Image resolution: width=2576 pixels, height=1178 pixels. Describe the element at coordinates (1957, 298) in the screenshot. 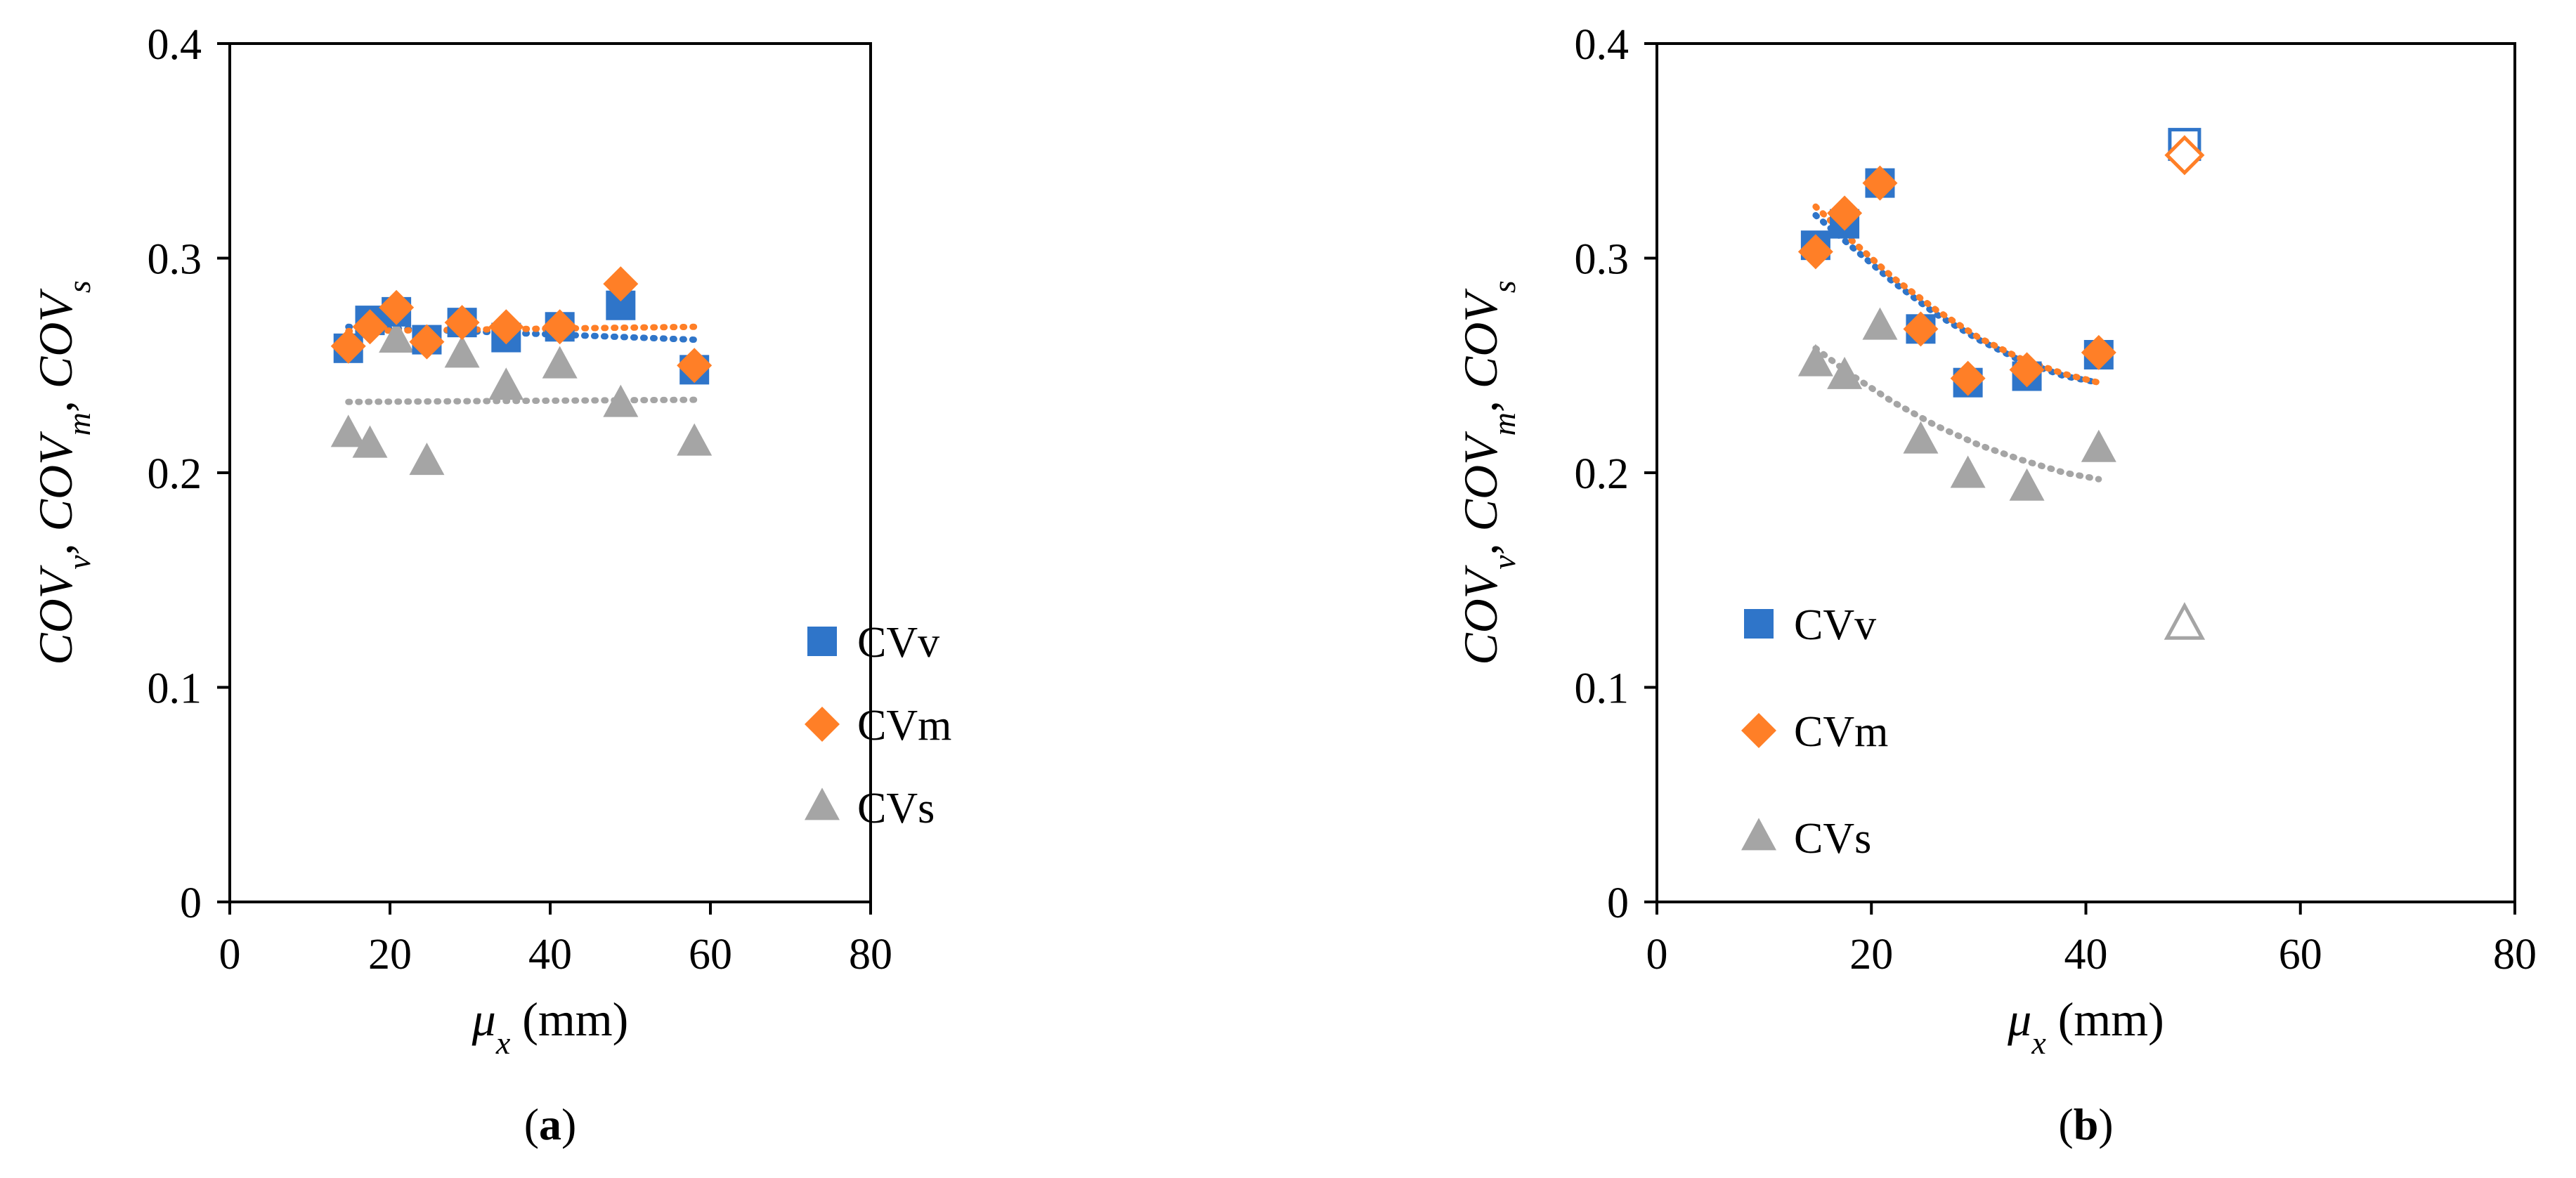

I see `trendline-cvv` at that location.